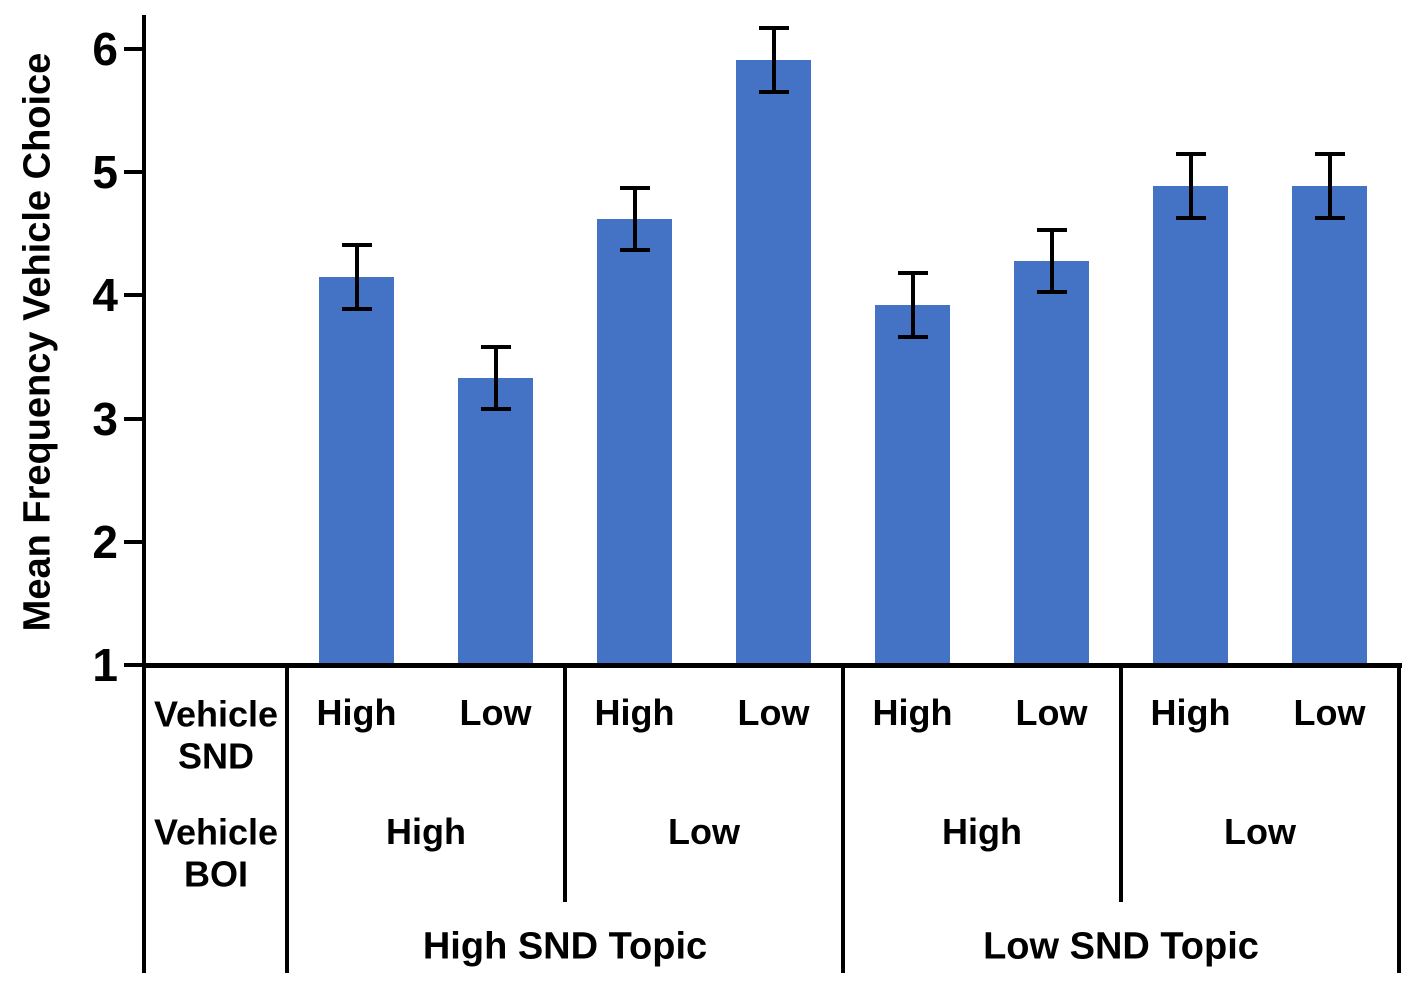 The image size is (1418, 992). I want to click on boi-label-1: High, so click(426, 831).